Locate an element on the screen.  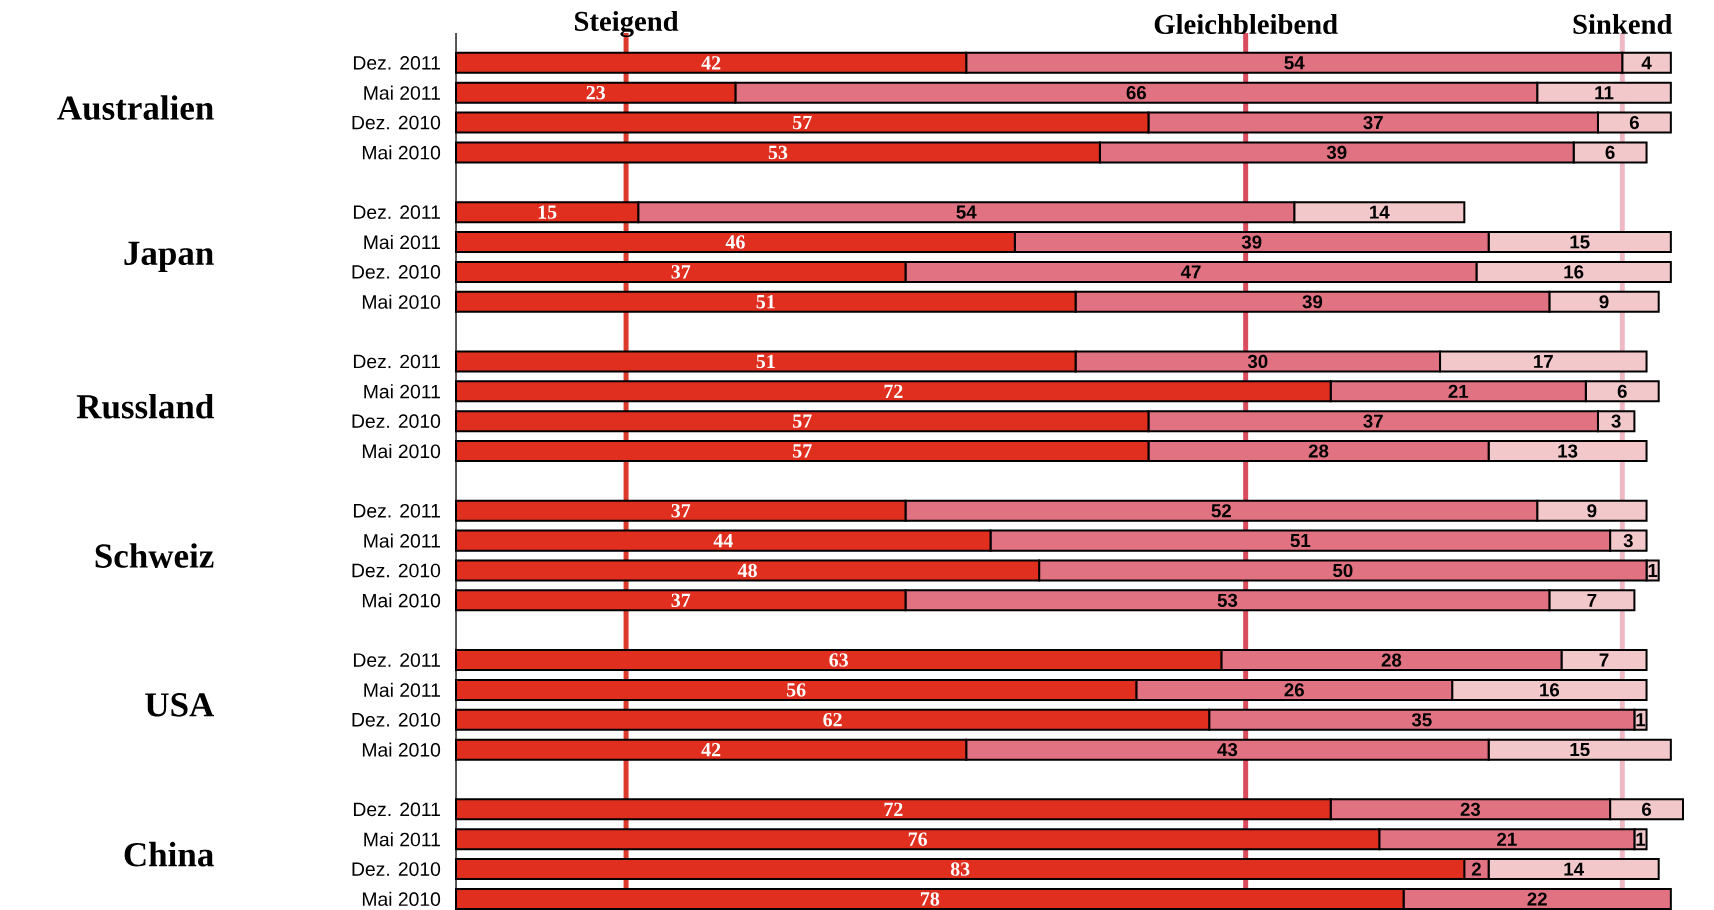
data-label: 76 is located at coordinates (918, 839).